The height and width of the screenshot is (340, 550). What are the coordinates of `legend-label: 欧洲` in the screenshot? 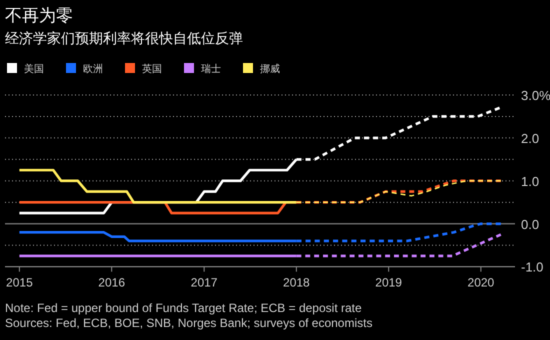 It's located at (93, 69).